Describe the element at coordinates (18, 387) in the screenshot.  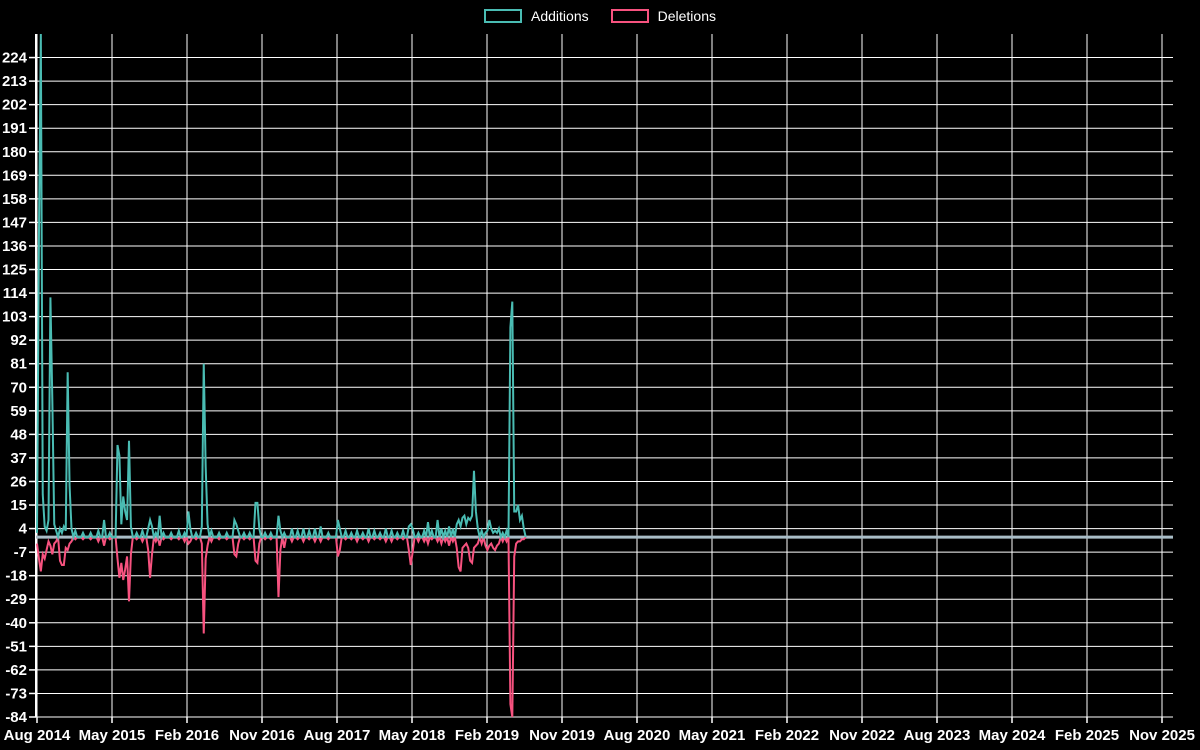
I see `svg-text: 70` at that location.